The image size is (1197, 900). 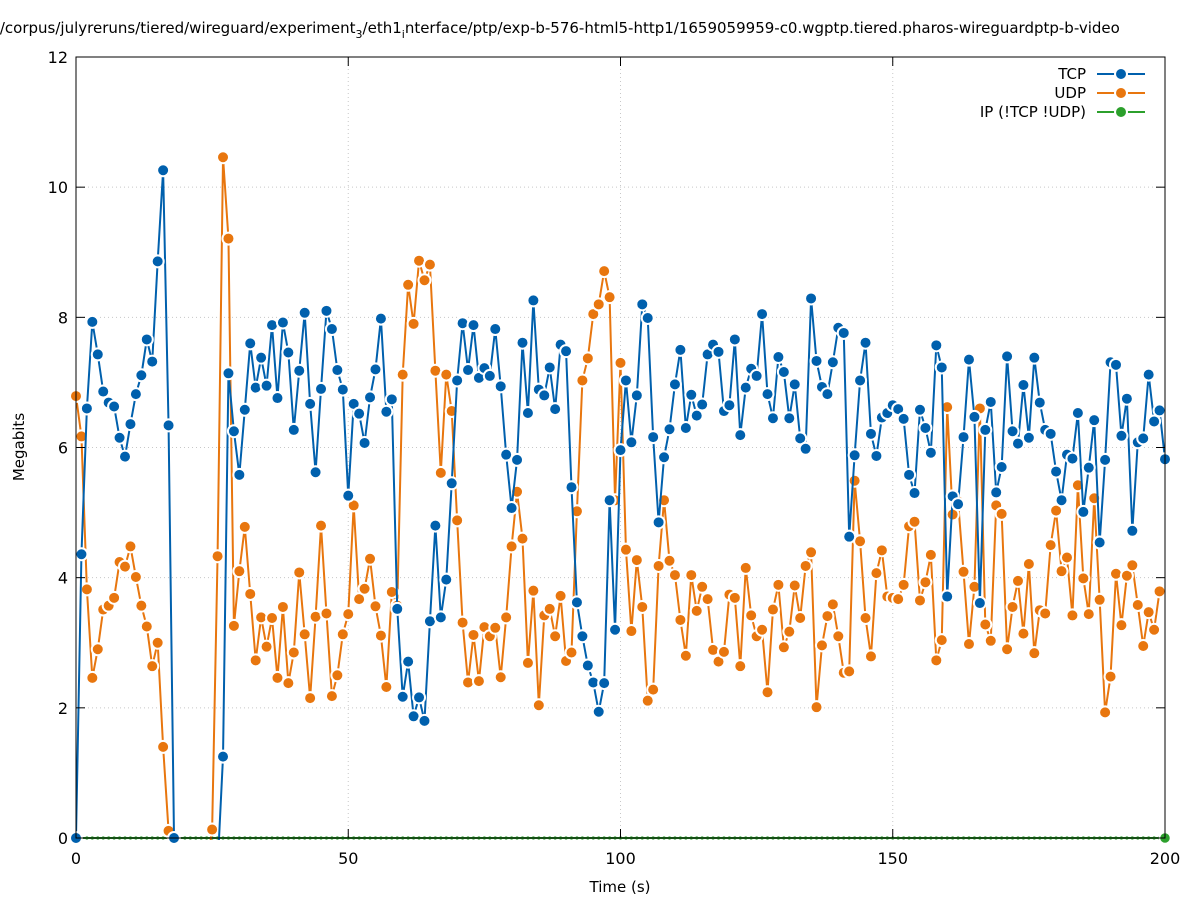 What do you see at coordinates (63, 317) in the screenshot?
I see `y-tick-label: 8` at bounding box center [63, 317].